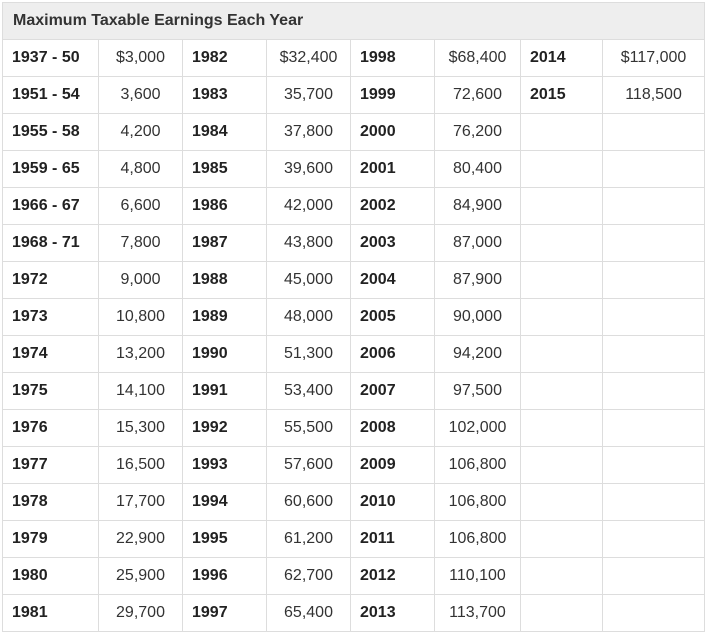  What do you see at coordinates (50, 206) in the screenshot?
I see `year-cell: 1966 - 67` at bounding box center [50, 206].